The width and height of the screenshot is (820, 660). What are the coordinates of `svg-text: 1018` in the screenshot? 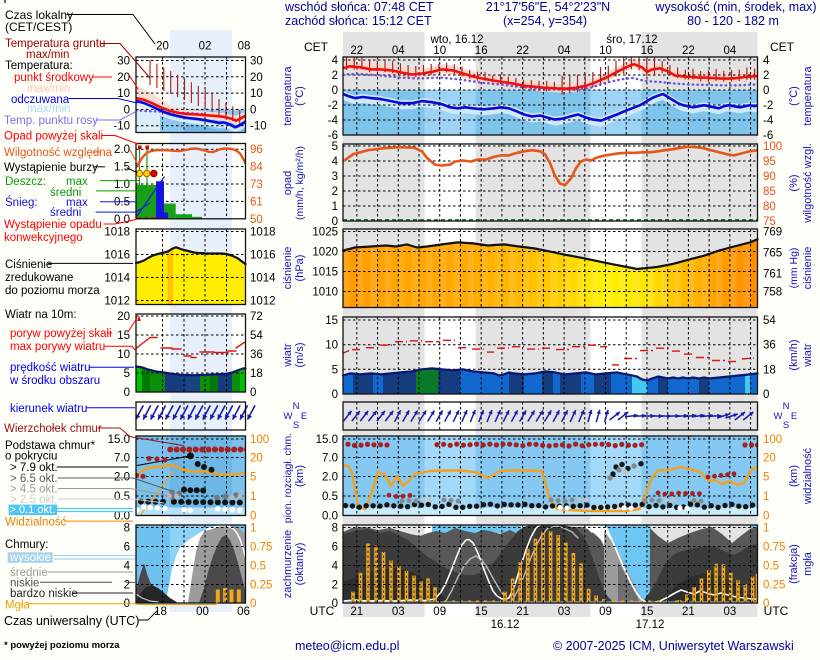 It's located at (263, 233).